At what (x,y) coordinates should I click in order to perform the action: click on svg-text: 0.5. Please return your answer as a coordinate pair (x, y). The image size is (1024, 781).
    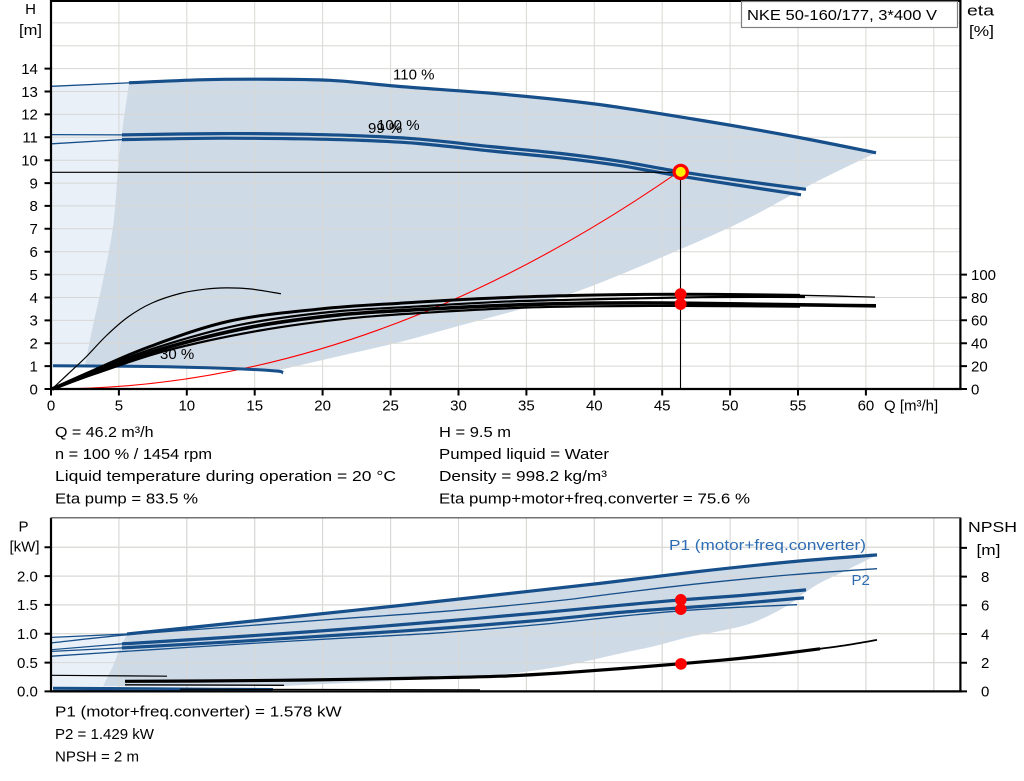
    Looking at the image, I should click on (27, 663).